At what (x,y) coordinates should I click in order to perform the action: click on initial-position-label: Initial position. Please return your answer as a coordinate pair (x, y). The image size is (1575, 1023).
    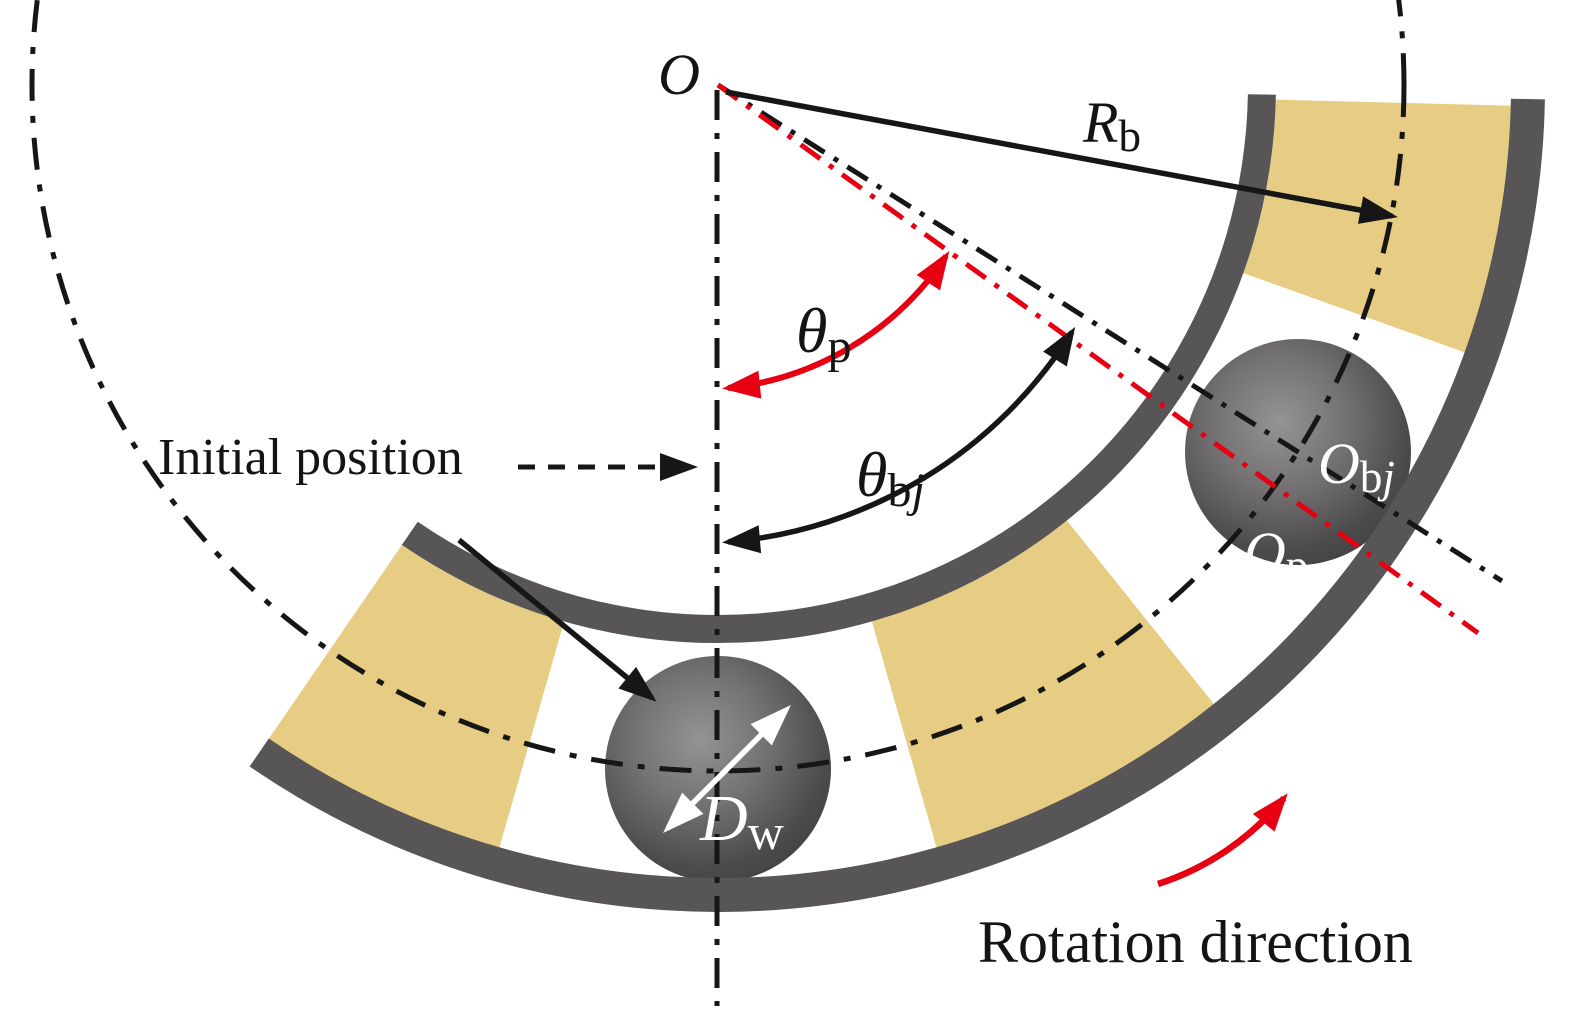
    Looking at the image, I should click on (310, 457).